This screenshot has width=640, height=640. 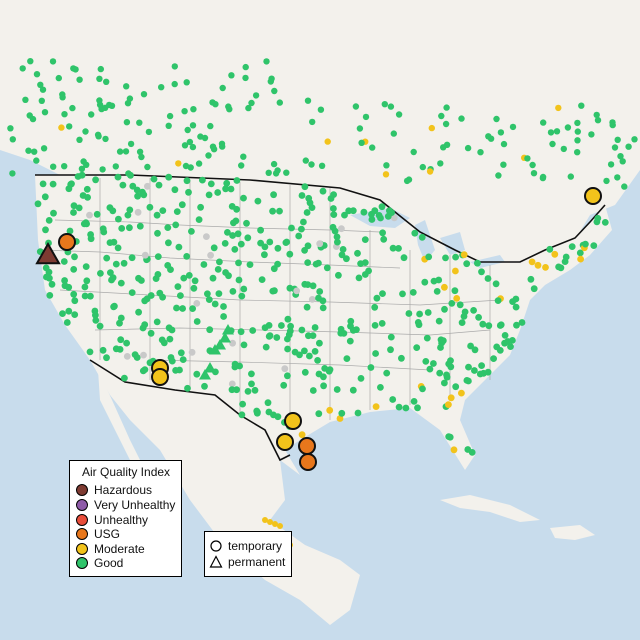 I want to click on legend-item-very-unhealthy: Very Unhealthy, so click(x=125, y=505).